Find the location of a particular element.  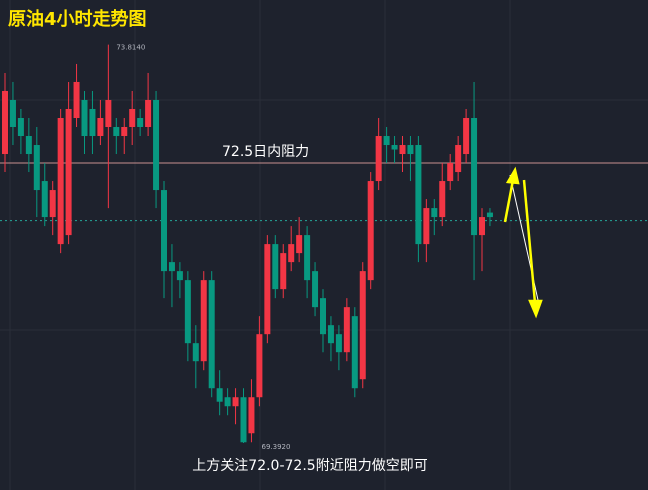

up-arrow-head is located at coordinates (512, 175).